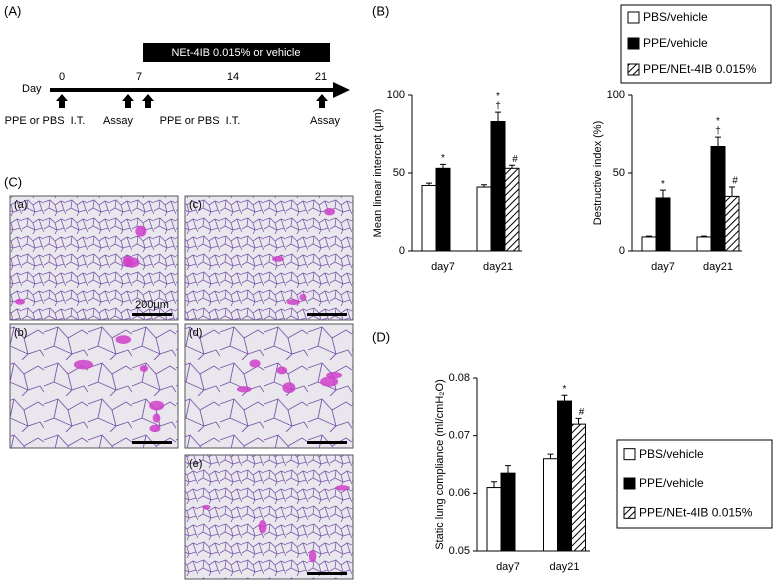 This screenshot has width=774, height=582. I want to click on treatment-label: NEt-4IB 0.015% or vehicle, so click(235, 53).